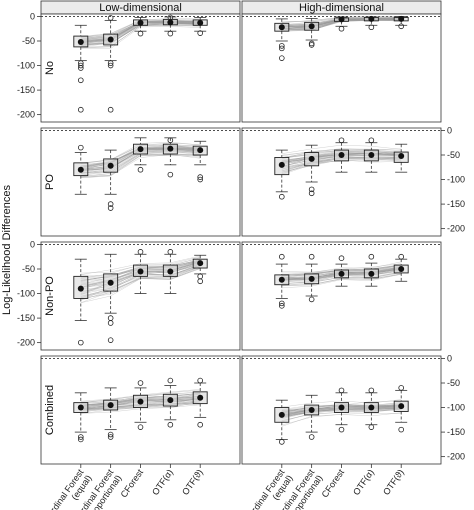  Describe the element at coordinates (50, 68) in the screenshot. I see `row-label: No` at that location.